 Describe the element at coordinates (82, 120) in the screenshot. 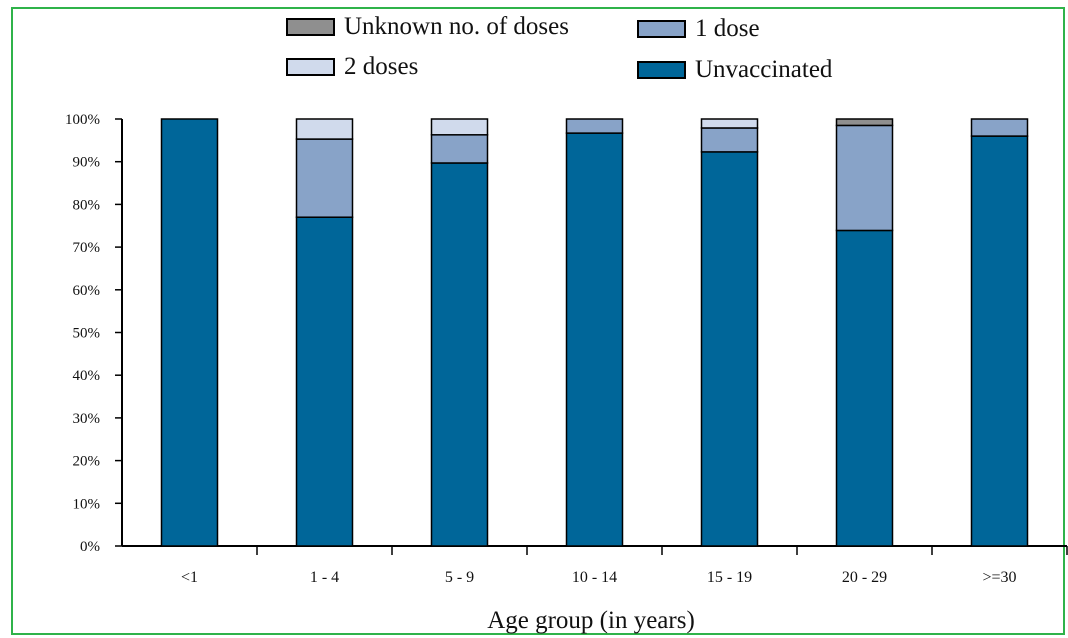

I see `y-tick-label: 100%` at that location.